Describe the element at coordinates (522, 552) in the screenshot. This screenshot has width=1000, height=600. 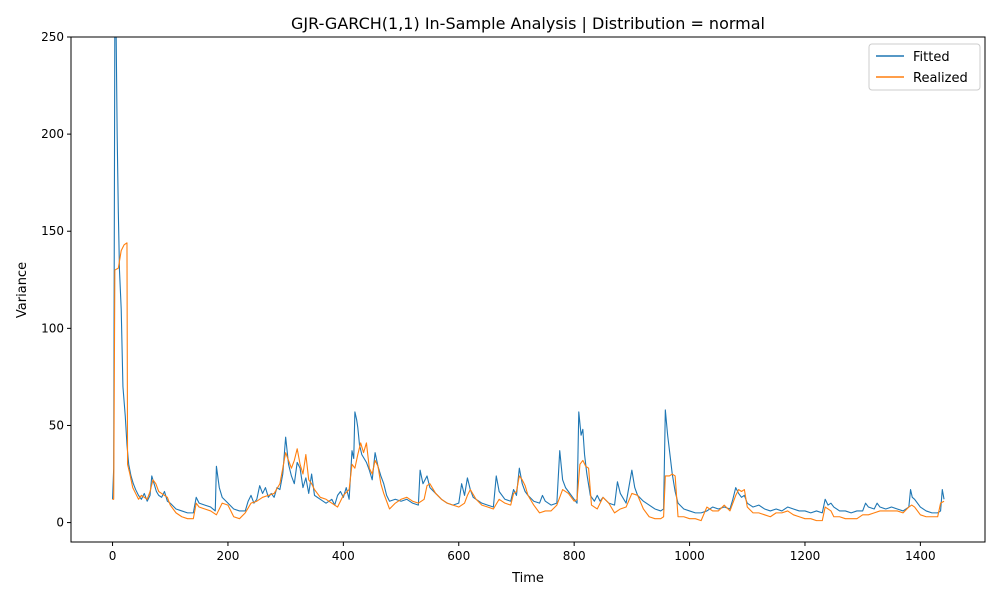
I see `x-tick-group: 0 200 400 600 800 1000 1200 1400` at that location.